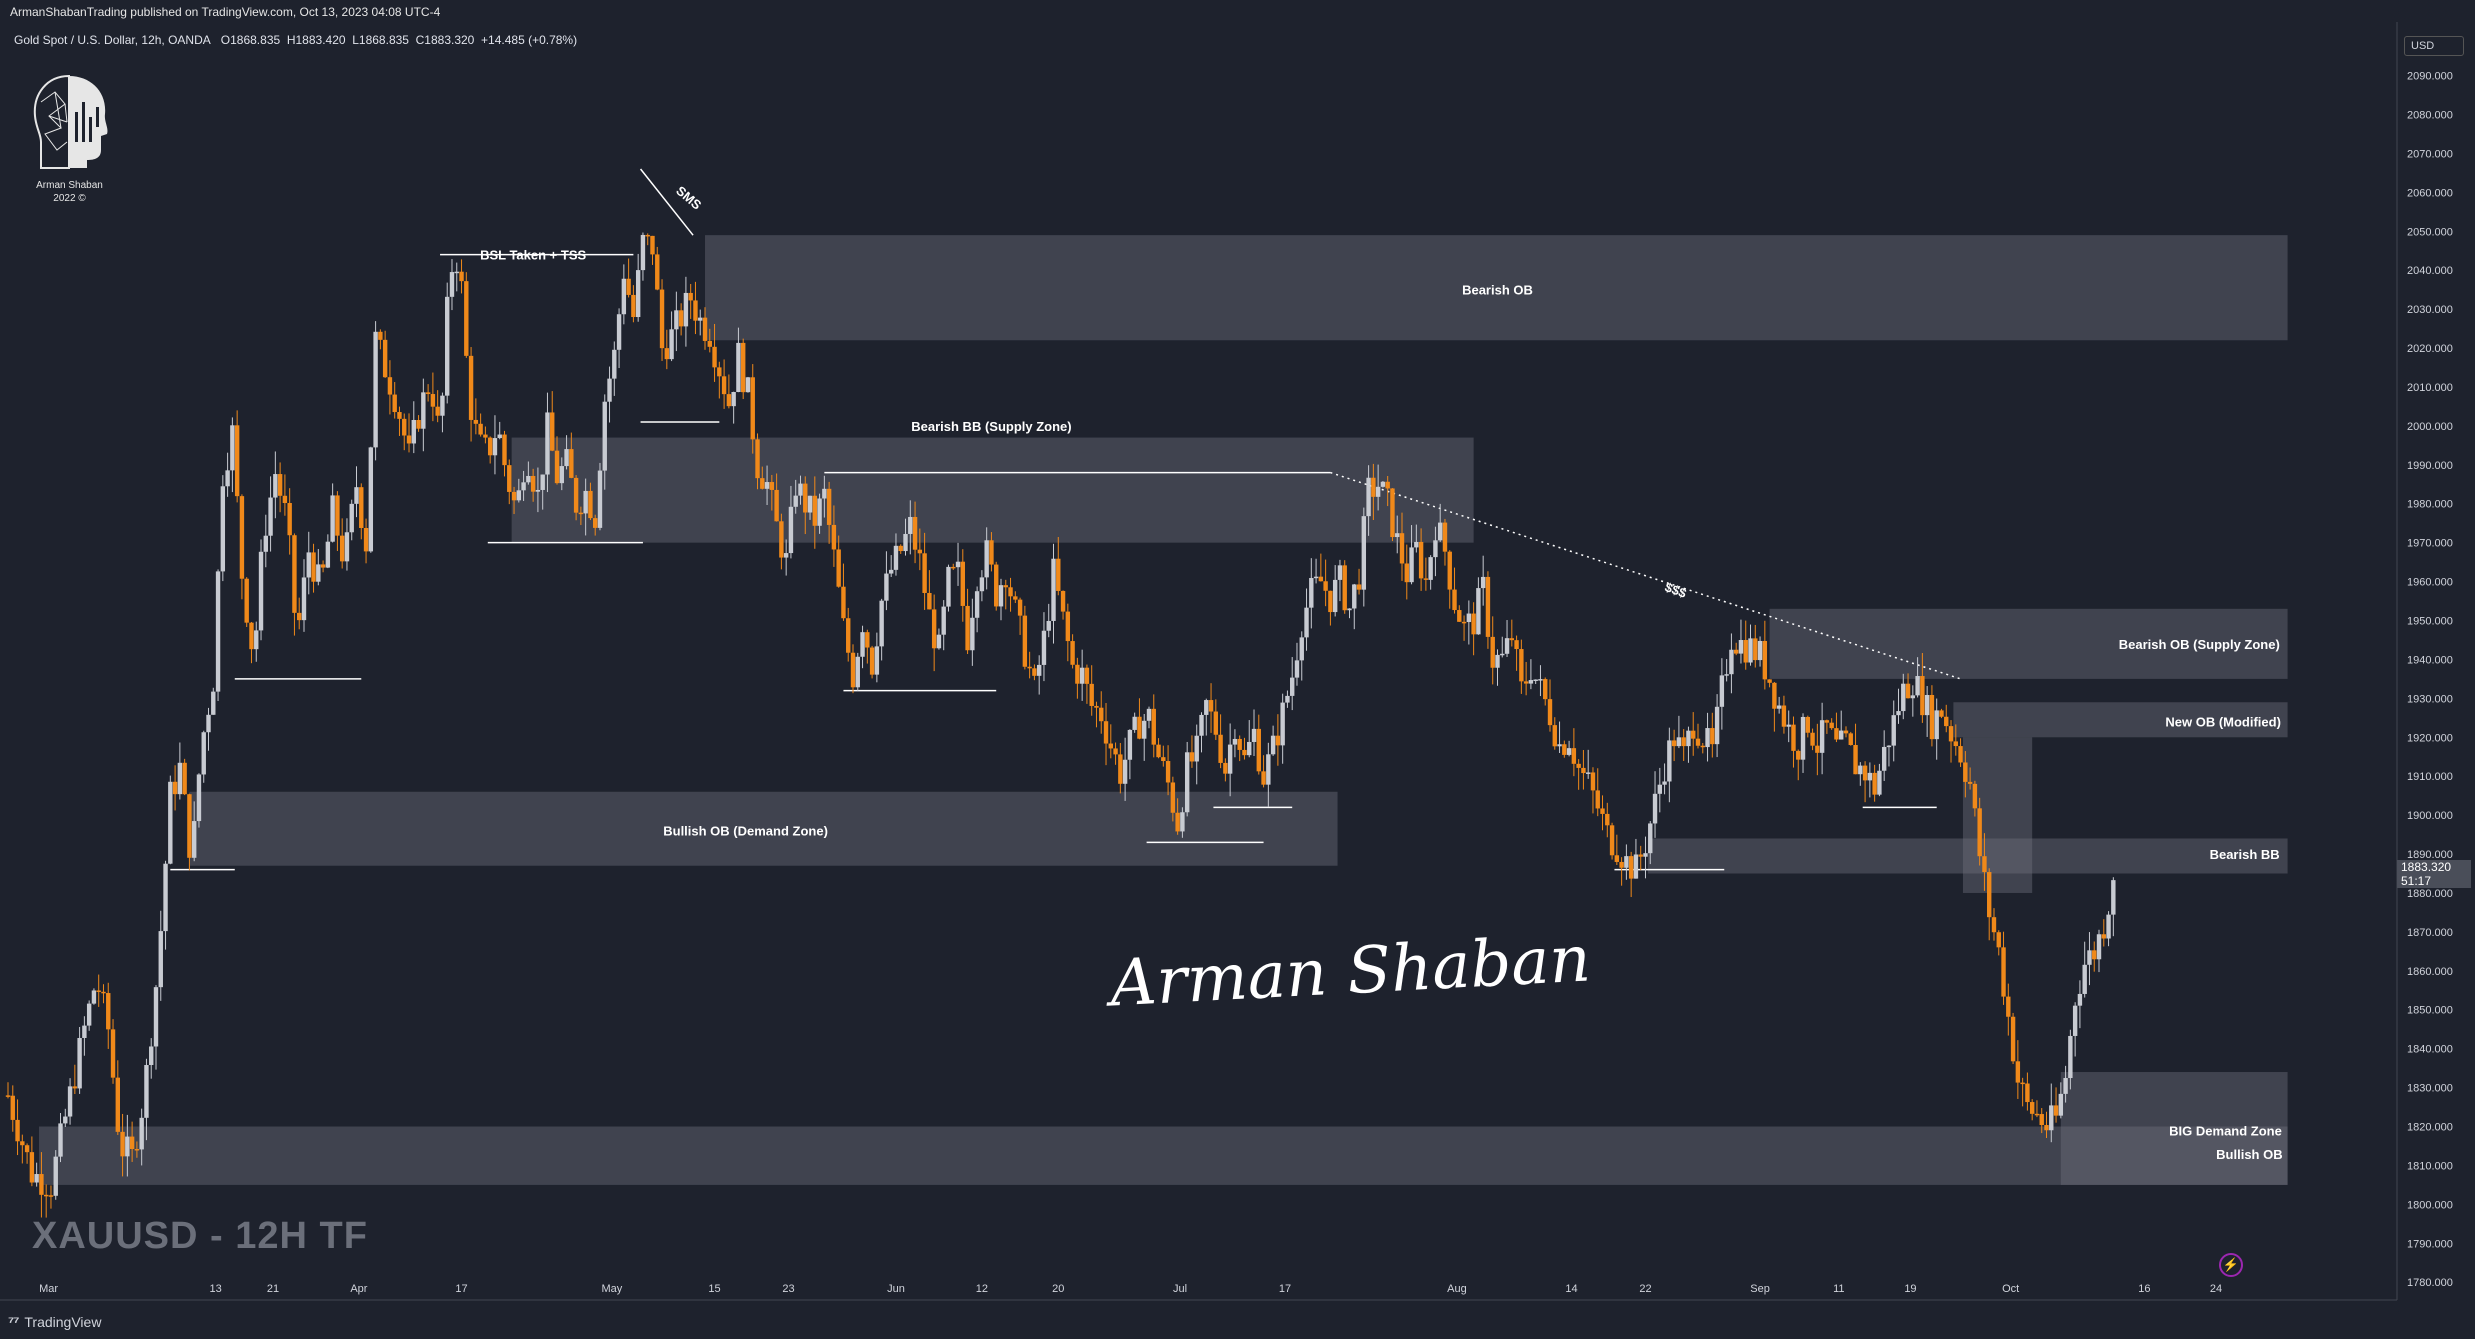 This screenshot has width=2475, height=1339. I want to click on x-tick-label: Aug, so click(1457, 1289).